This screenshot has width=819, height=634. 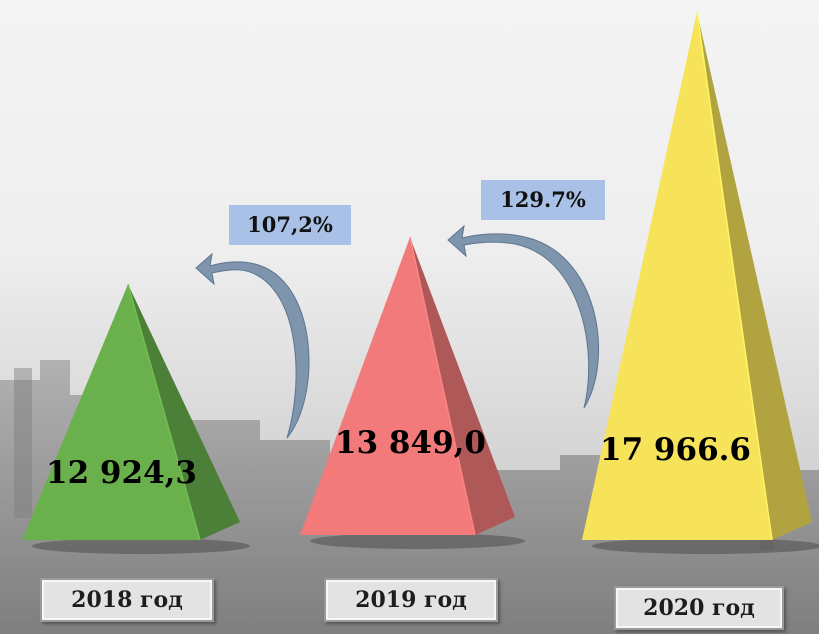 What do you see at coordinates (411, 443) in the screenshot?
I see `value-label-2019: 13 849,0` at bounding box center [411, 443].